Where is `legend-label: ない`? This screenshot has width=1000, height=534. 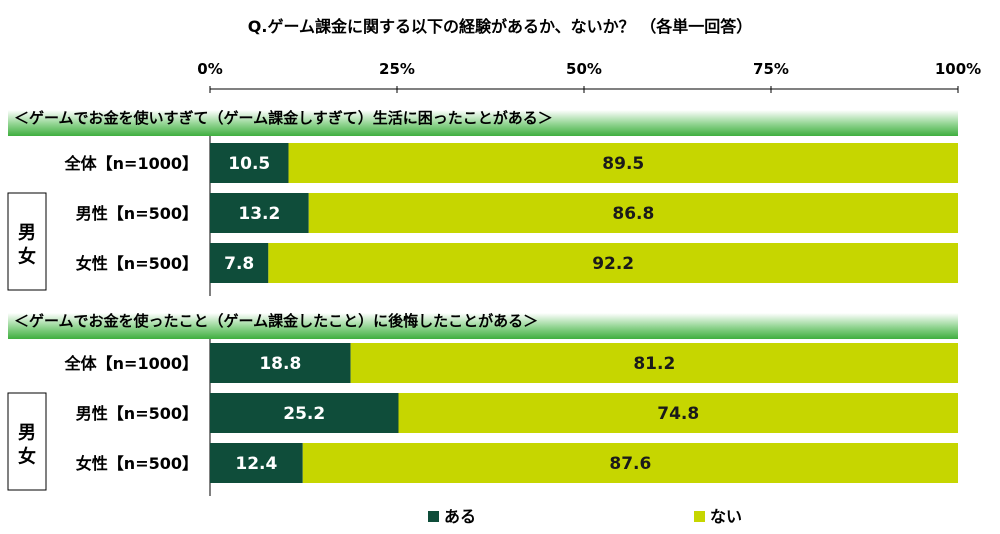 legend-label: ない is located at coordinates (726, 516).